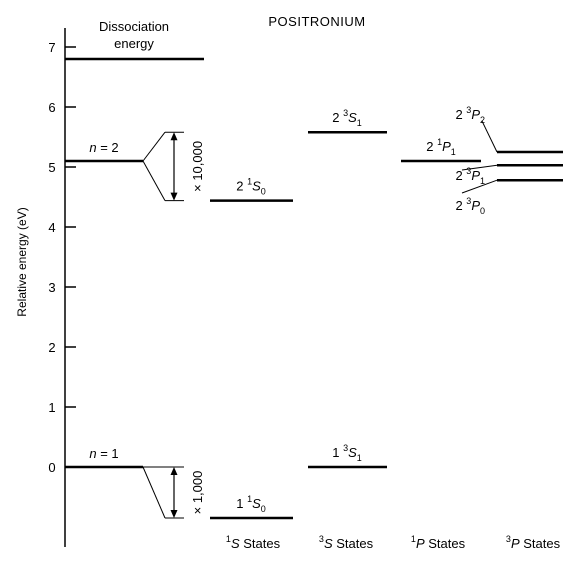 Image resolution: width=563 pixels, height=563 pixels. I want to click on y-tick-label: 4, so click(51, 227).